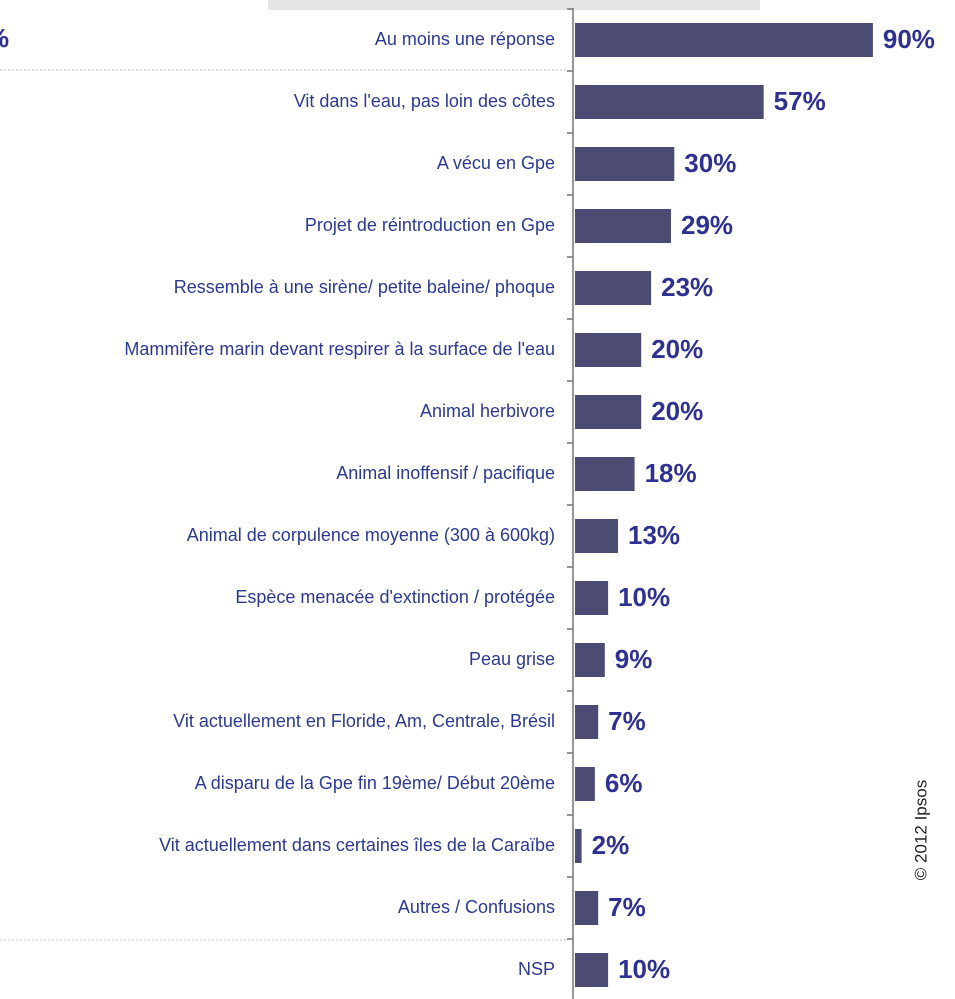 The image size is (955, 999). I want to click on category-label: Au moins une réponse, so click(465, 39).